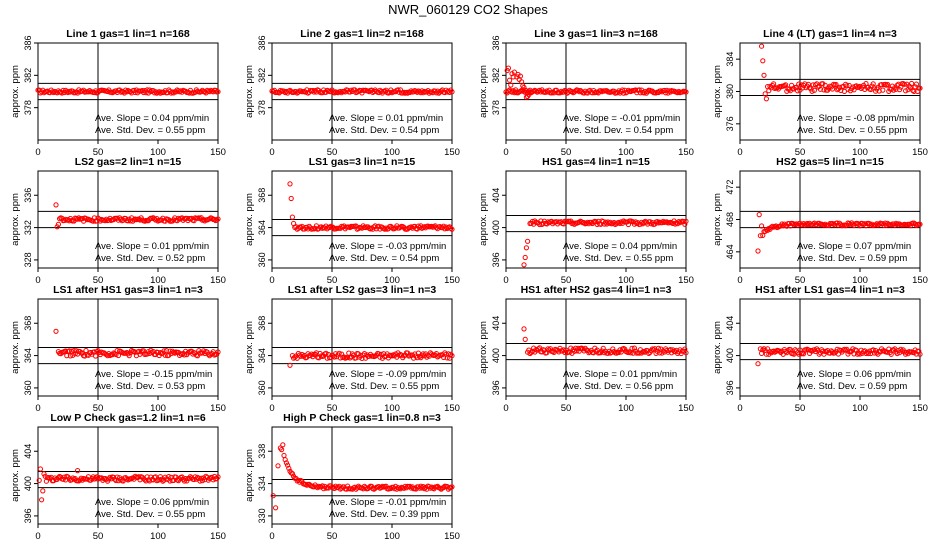 This screenshot has height=540, width=936. I want to click on panel-title: LS1 after HS1 gas=3 lin=1 n=3, so click(128, 290).